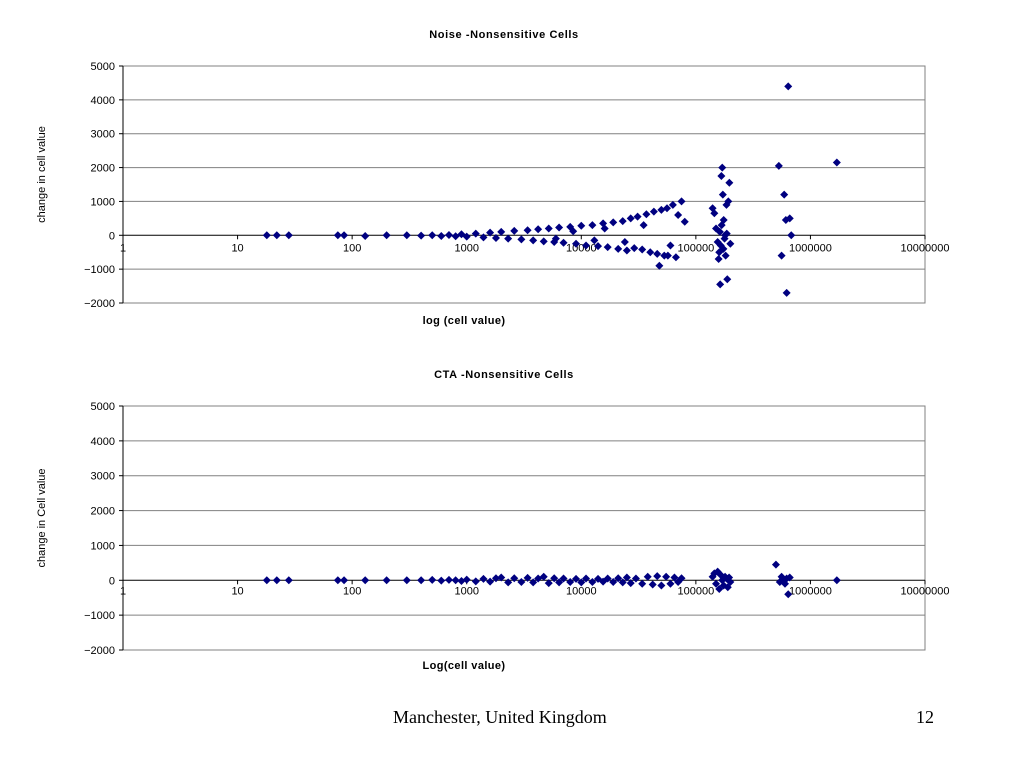  I want to click on y-tick-label: 1000, so click(103, 546).